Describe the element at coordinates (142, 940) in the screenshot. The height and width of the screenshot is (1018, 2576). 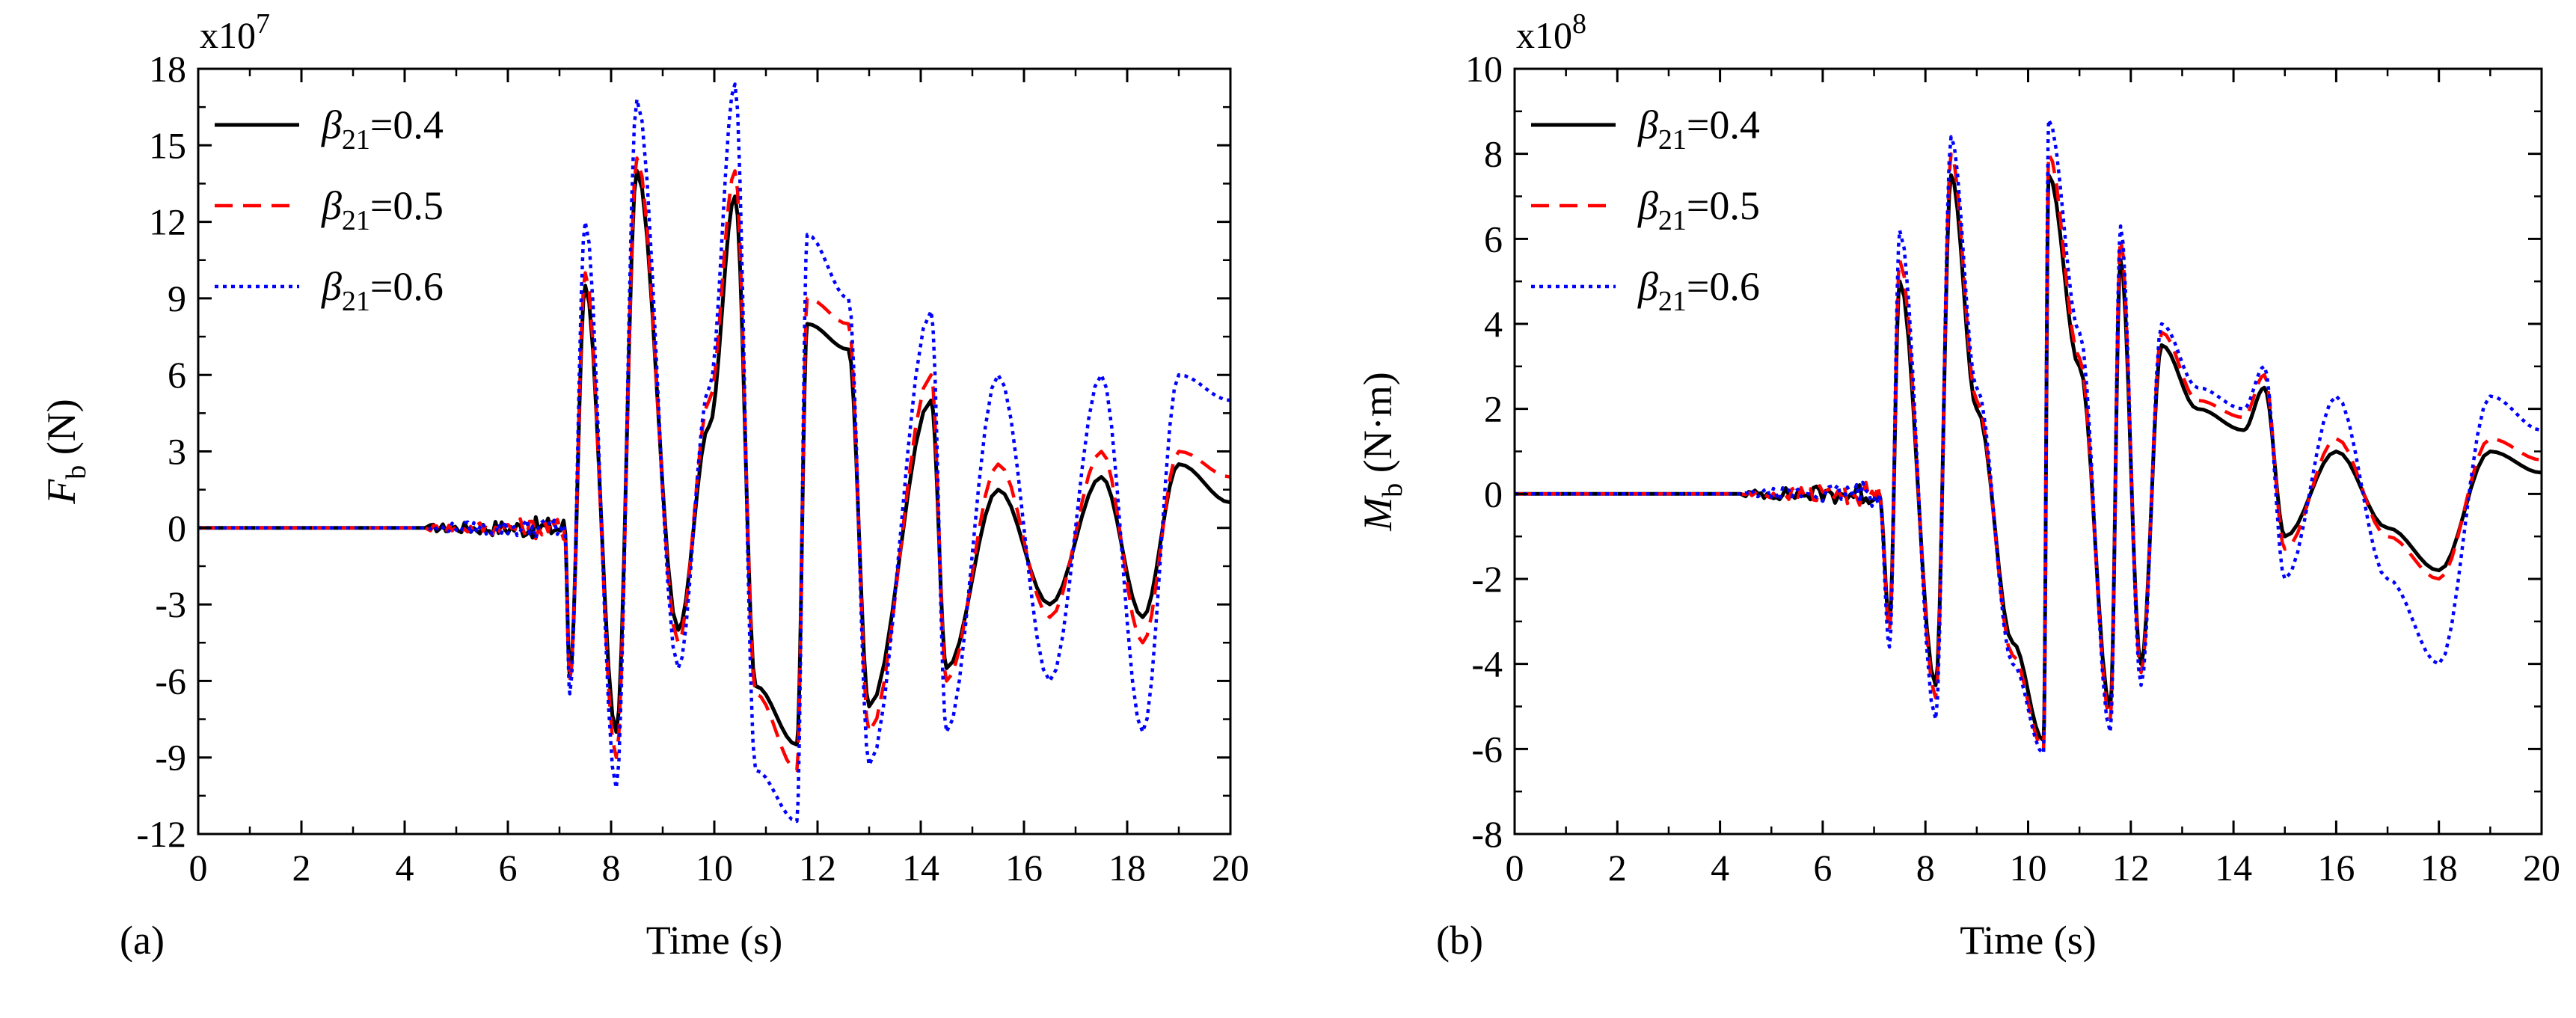
I see `panel-label: (a)` at that location.